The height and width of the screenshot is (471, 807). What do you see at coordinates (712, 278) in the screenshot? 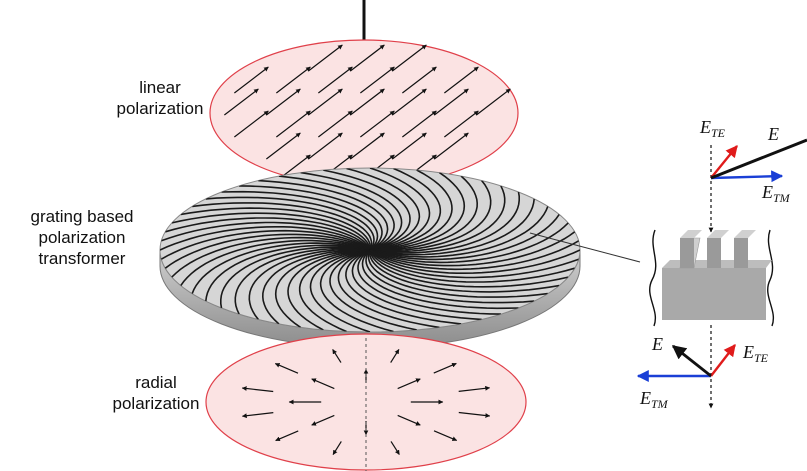
I see `grating-detail` at bounding box center [712, 278].